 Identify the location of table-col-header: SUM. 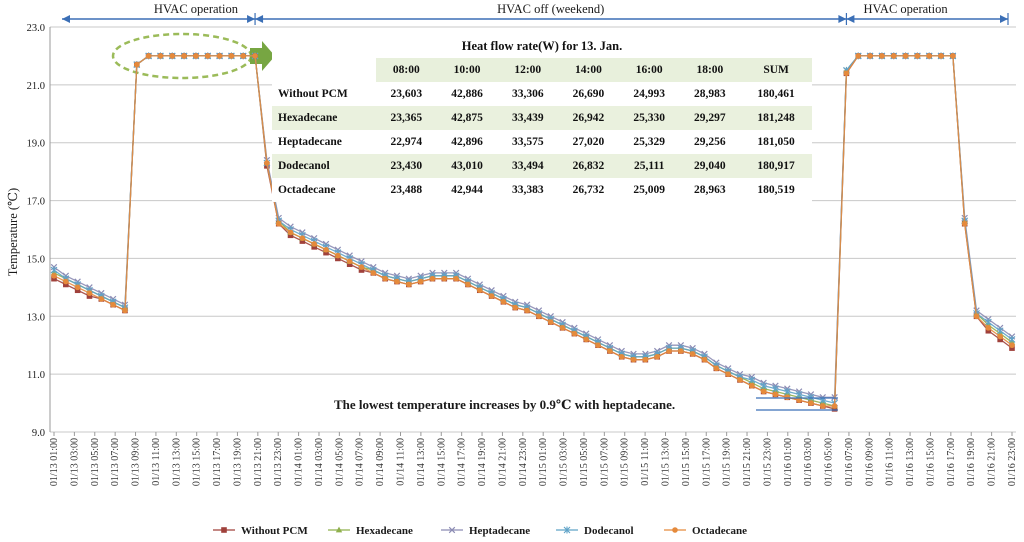
(776, 69).